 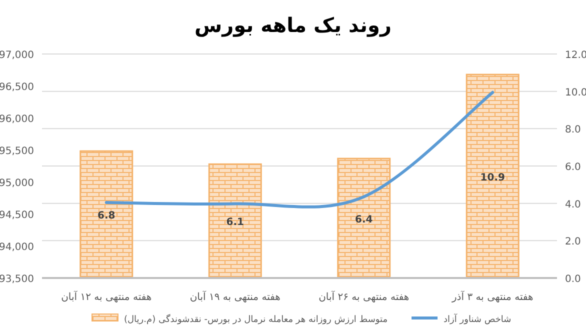 I want to click on data-label: 6.4, so click(x=364, y=220).